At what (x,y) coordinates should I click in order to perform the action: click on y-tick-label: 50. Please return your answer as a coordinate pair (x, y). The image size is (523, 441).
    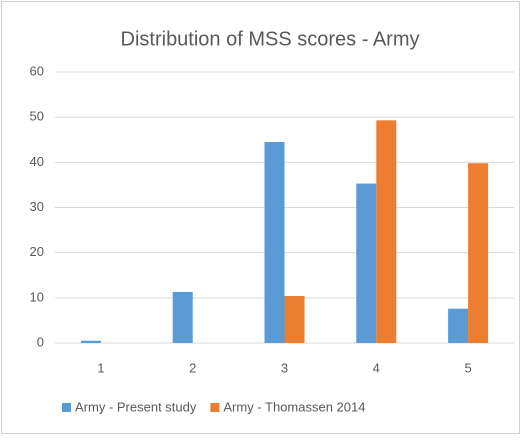
    Looking at the image, I should click on (37, 116).